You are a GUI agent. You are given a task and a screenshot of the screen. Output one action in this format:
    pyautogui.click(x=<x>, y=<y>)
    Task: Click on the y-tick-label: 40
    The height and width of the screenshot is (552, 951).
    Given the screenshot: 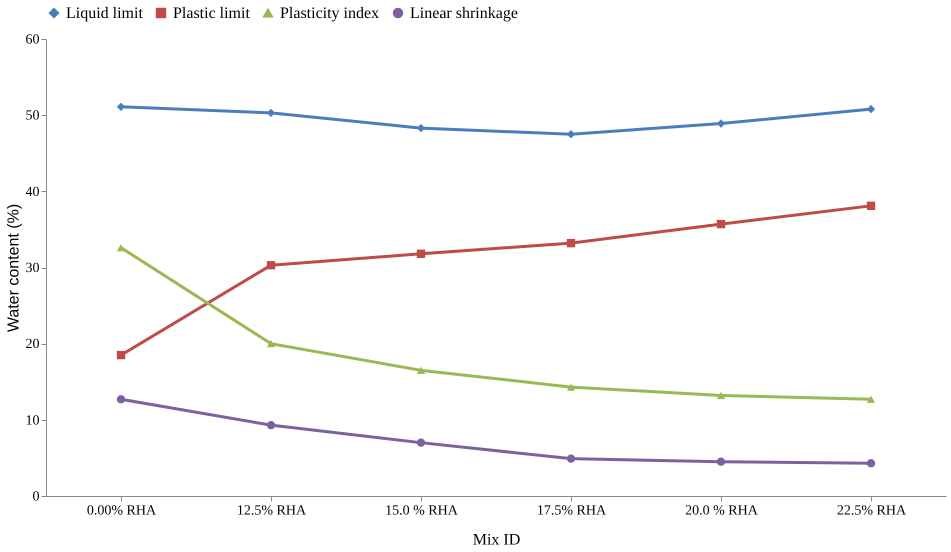 What is the action you would take?
    pyautogui.click(x=33, y=192)
    